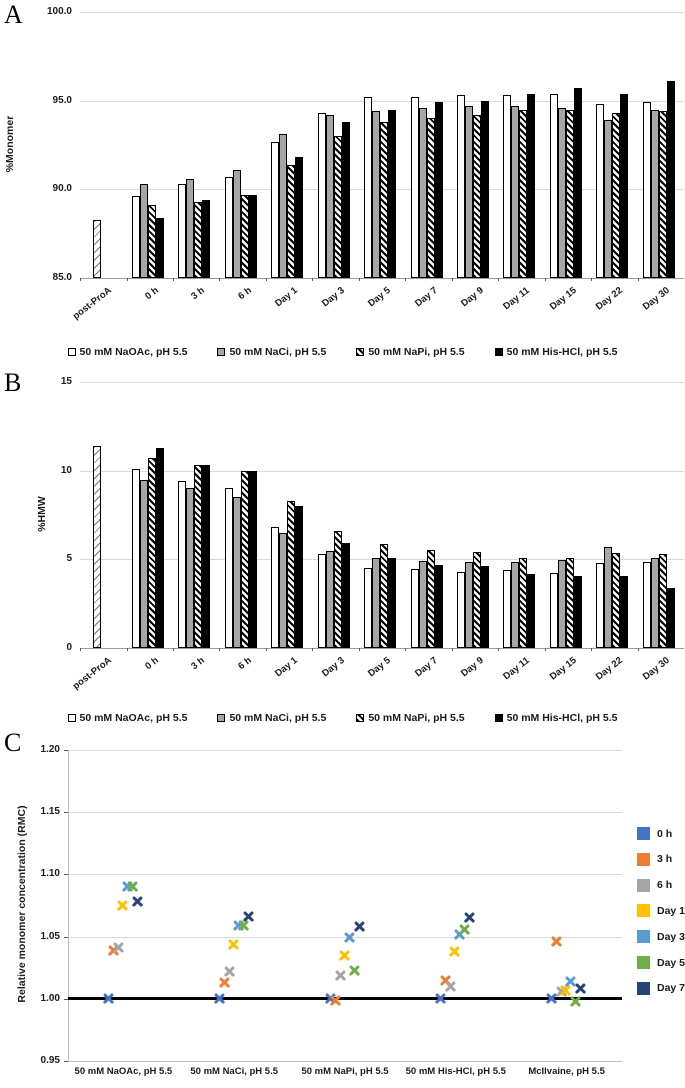  What do you see at coordinates (66, 470) in the screenshot?
I see `y-axis-tick-label: 10` at bounding box center [66, 470].